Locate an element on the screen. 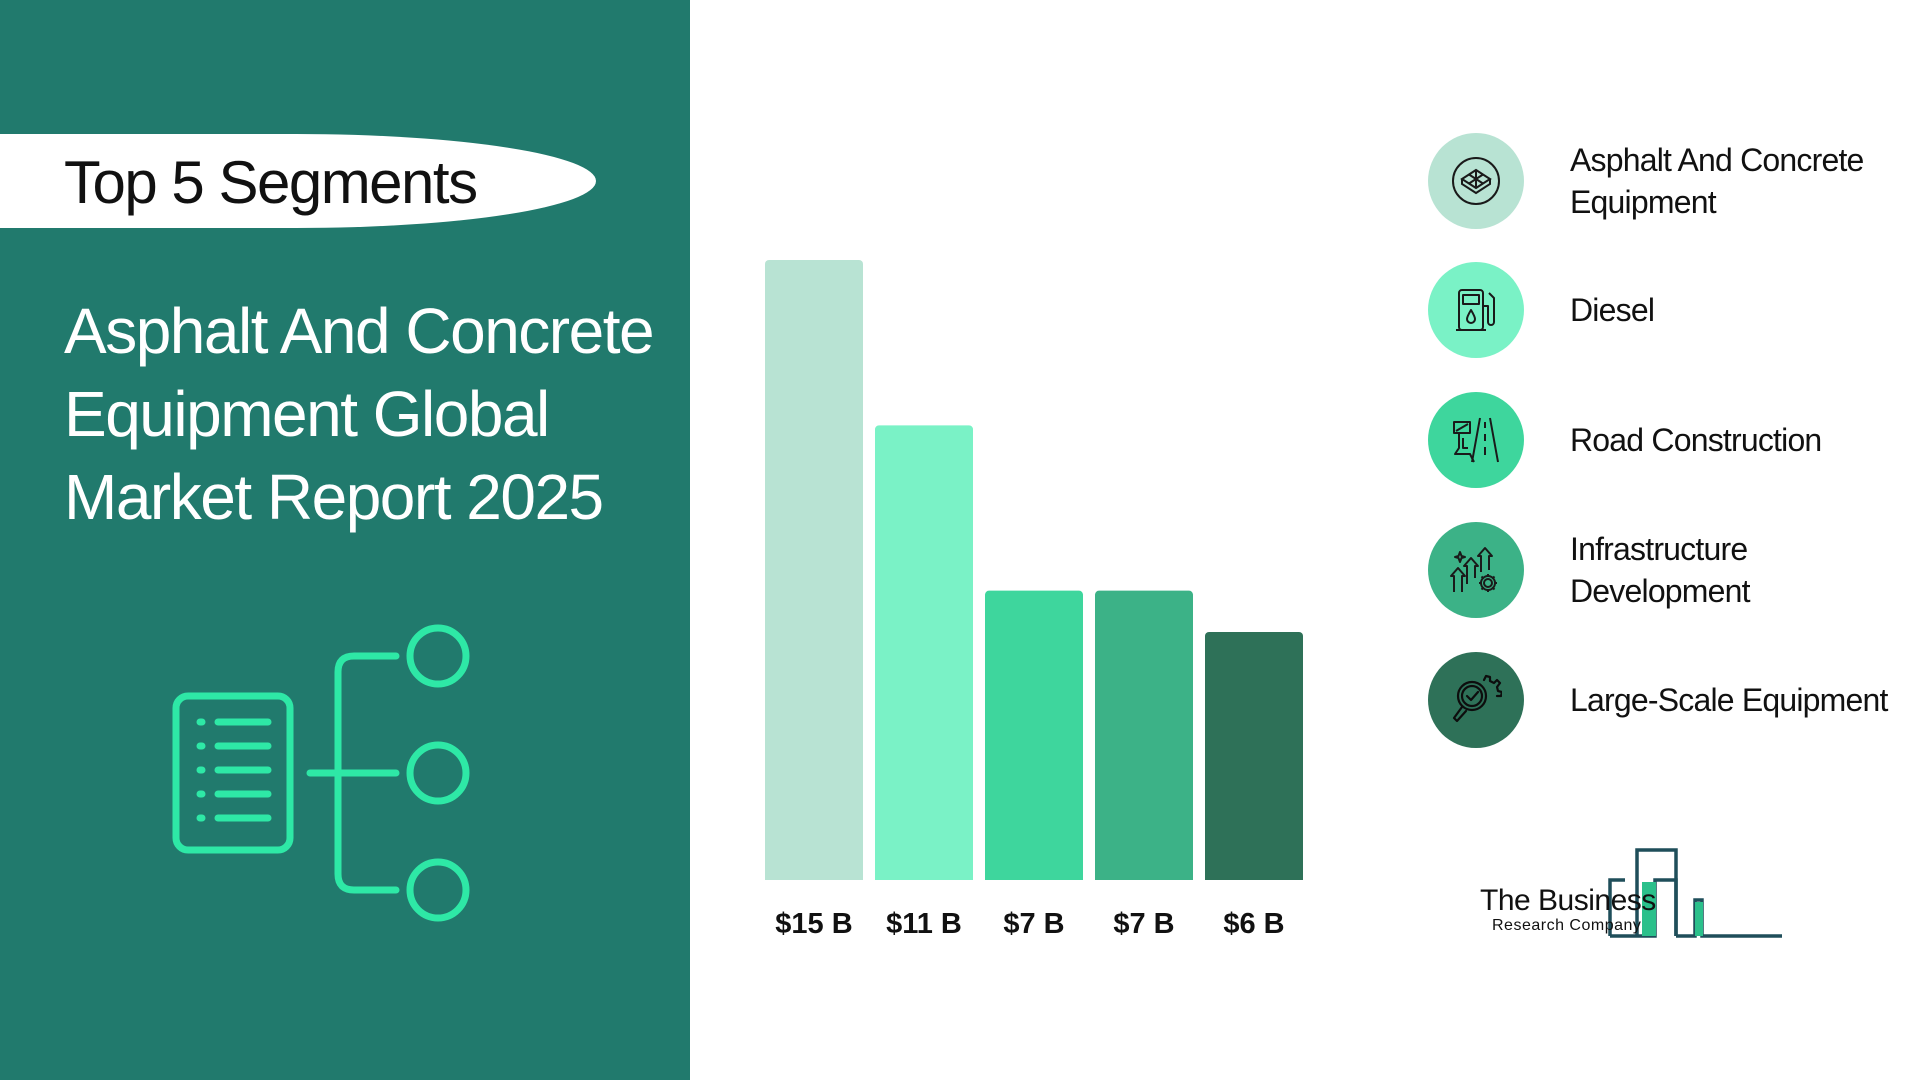  bar-1-base is located at coordinates (814, 877).